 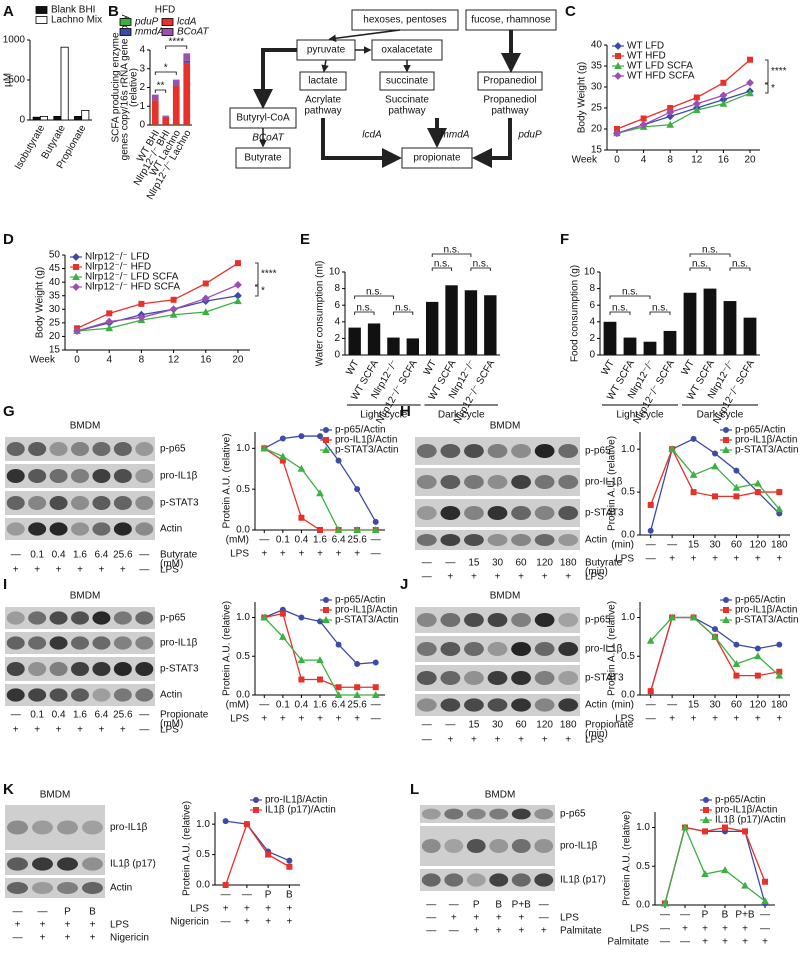 I want to click on x-tick-label: 30, so click(x=715, y=545).